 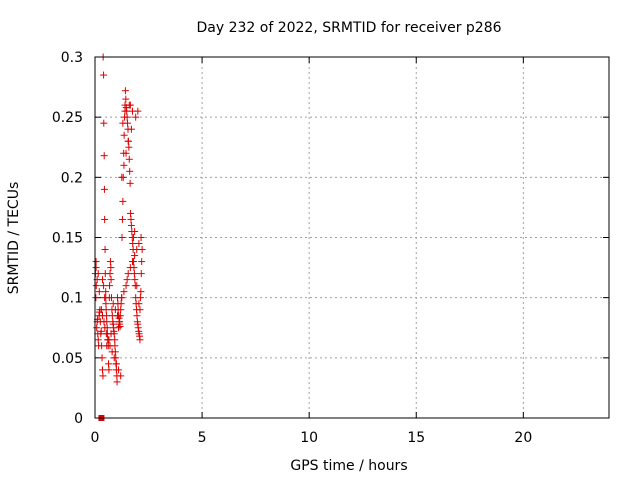 I want to click on y-axis-label: SRMTID / TECUs, so click(x=14, y=238).